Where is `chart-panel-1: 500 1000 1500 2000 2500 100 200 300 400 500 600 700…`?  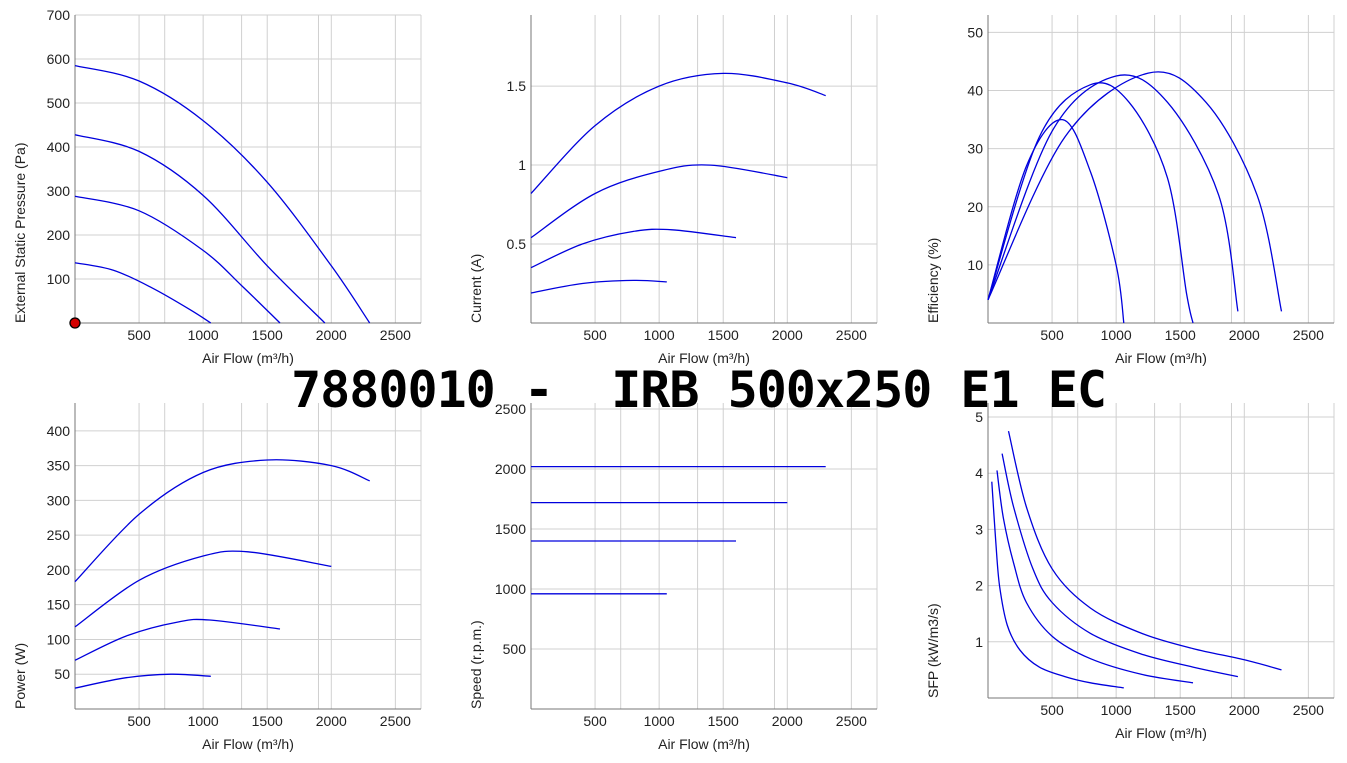 chart-panel-1: 500 1000 1500 2000 2500 100 200 300 400 500 600 700… is located at coordinates (217, 186).